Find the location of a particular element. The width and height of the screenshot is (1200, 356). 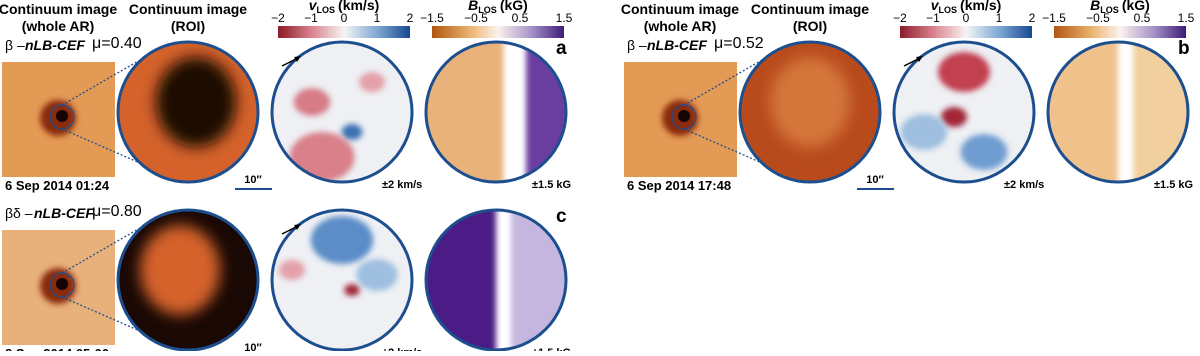

class-prefix: β – is located at coordinates (637, 45).